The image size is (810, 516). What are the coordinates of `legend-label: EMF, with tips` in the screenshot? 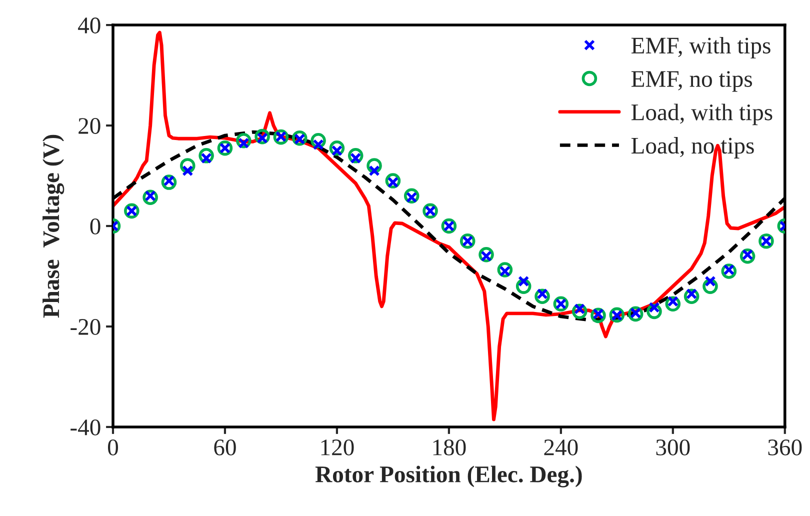 It's located at (700, 47).